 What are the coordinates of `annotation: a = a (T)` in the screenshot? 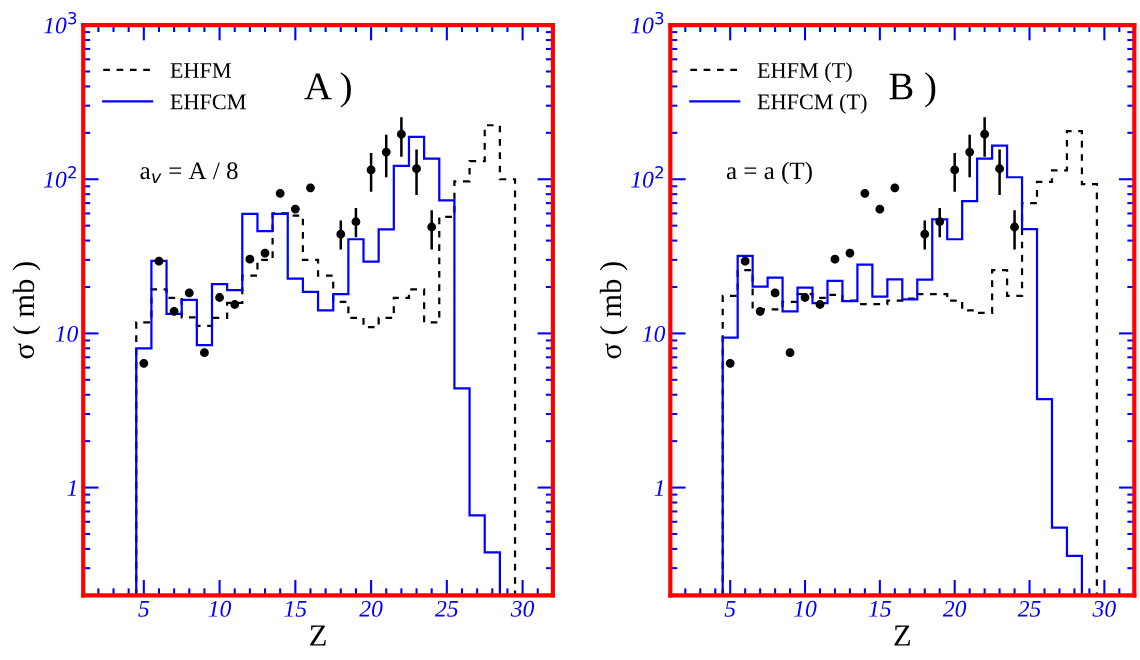 It's located at (769, 173).